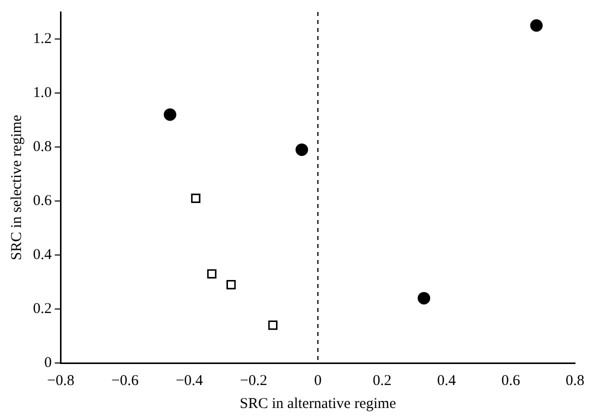 This screenshot has width=597, height=417. What do you see at coordinates (190, 380) in the screenshot?
I see `x-tick-label: −0.4` at bounding box center [190, 380].